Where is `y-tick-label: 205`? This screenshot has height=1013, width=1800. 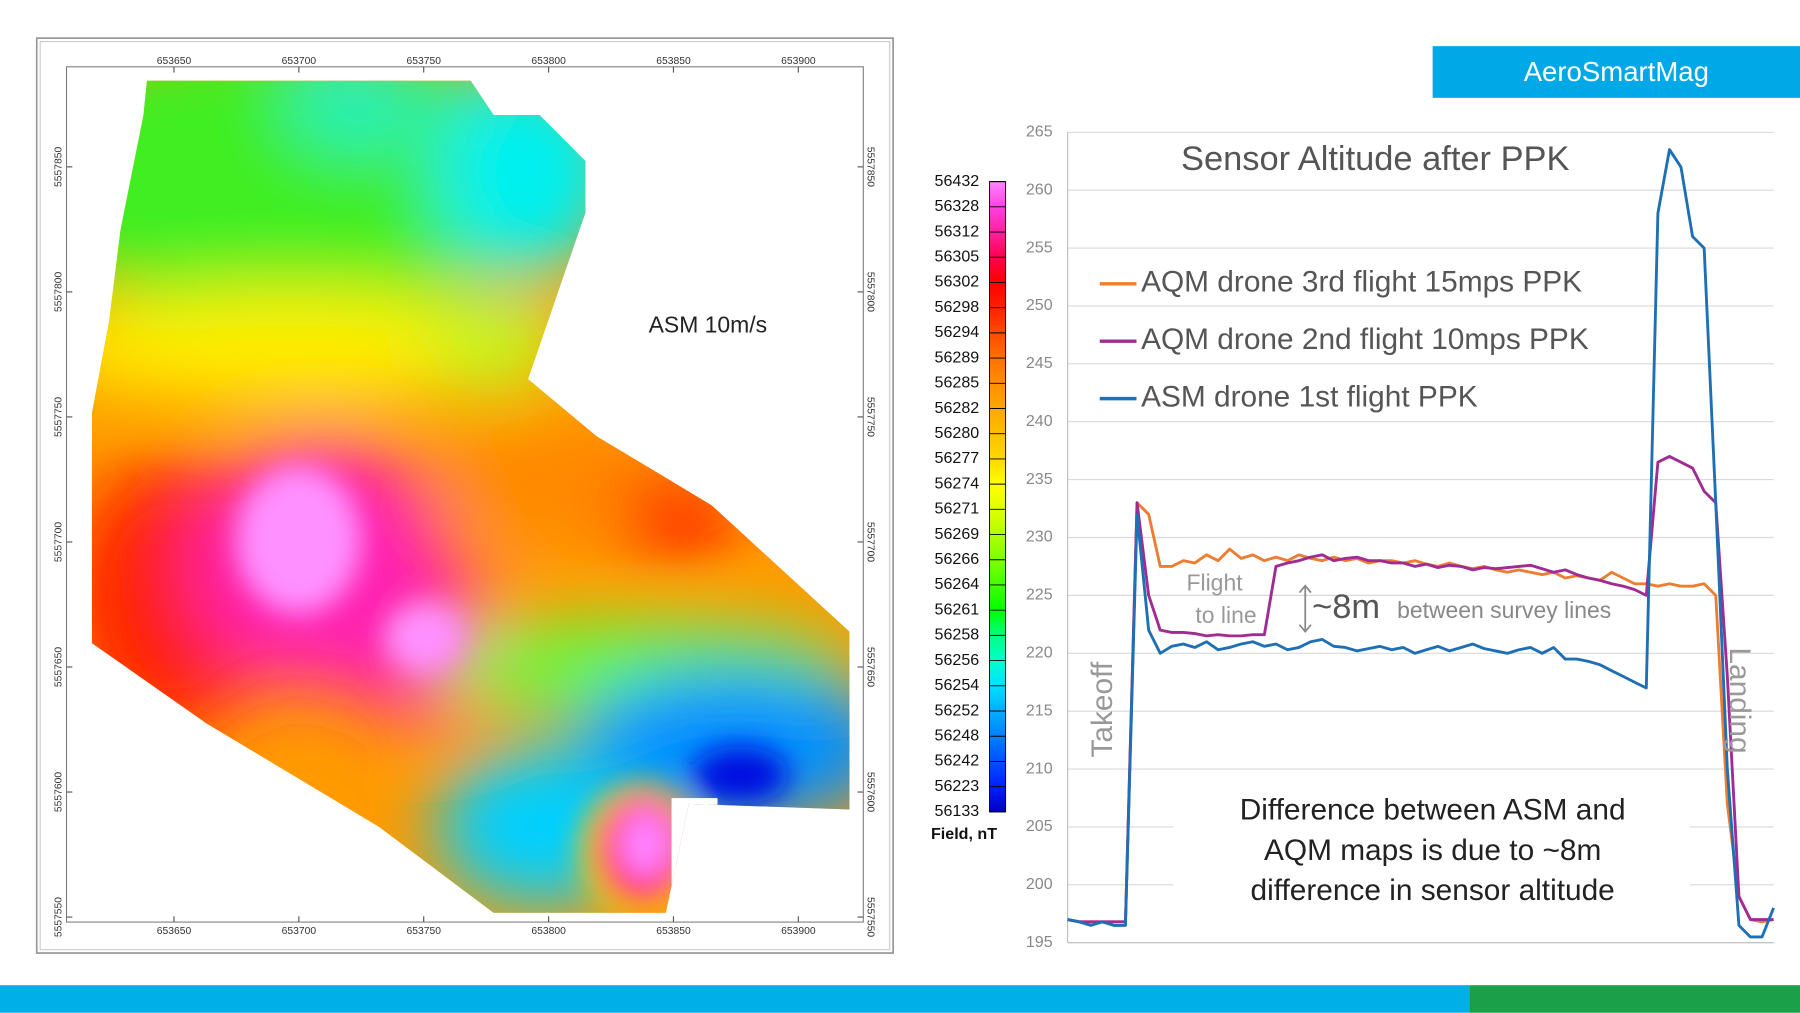
y-tick-label: 205 is located at coordinates (1039, 826).